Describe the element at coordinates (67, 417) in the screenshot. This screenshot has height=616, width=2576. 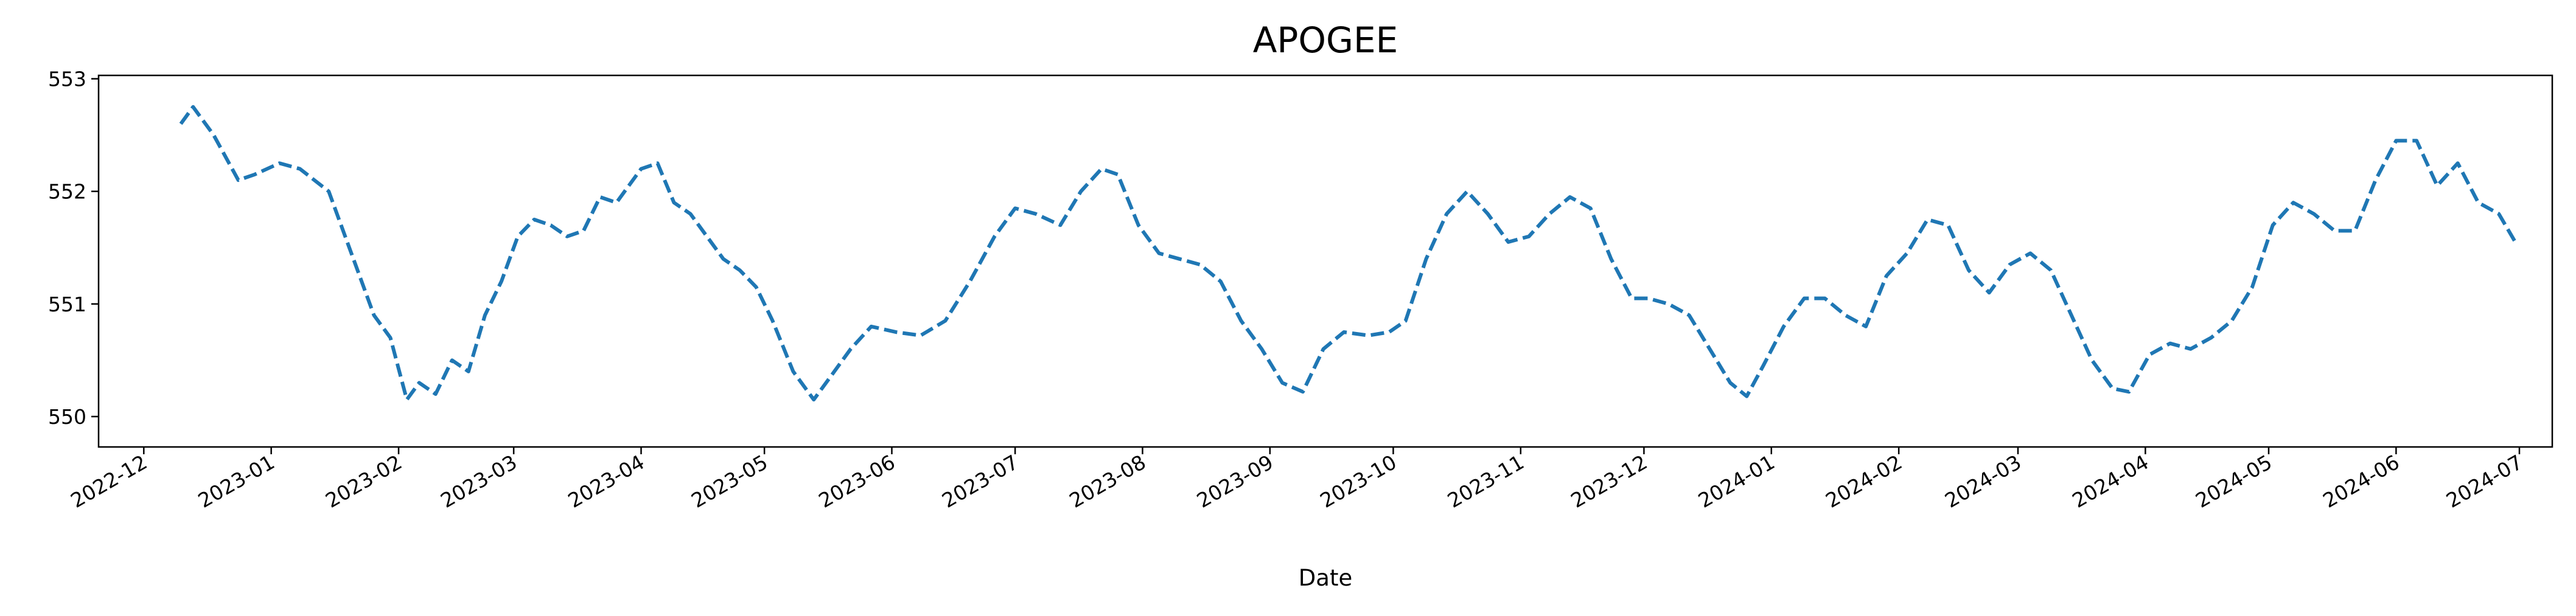
I see `y-tick-label-0: 550` at that location.